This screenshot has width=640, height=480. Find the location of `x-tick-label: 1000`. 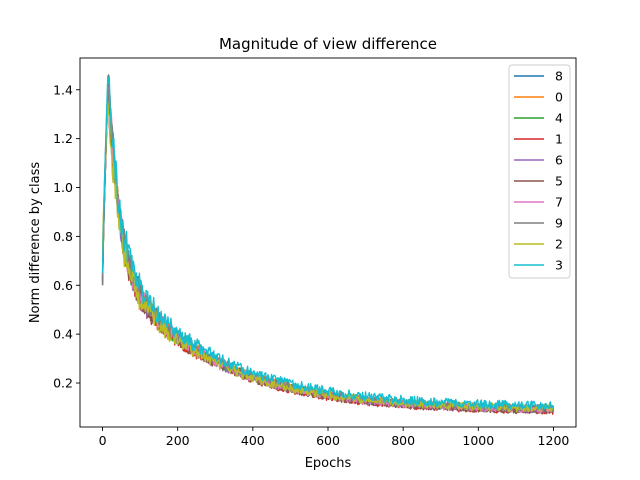

x-tick-label: 1000 is located at coordinates (478, 440).